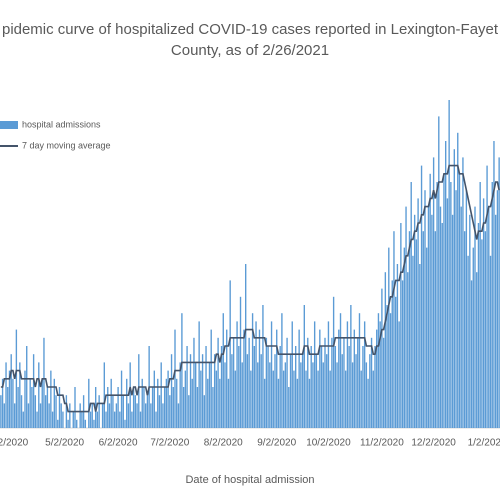 Image resolution: width=500 pixels, height=500 pixels. Describe the element at coordinates (249, 480) in the screenshot. I see `x-axis-label: Date of hospital admission` at that location.